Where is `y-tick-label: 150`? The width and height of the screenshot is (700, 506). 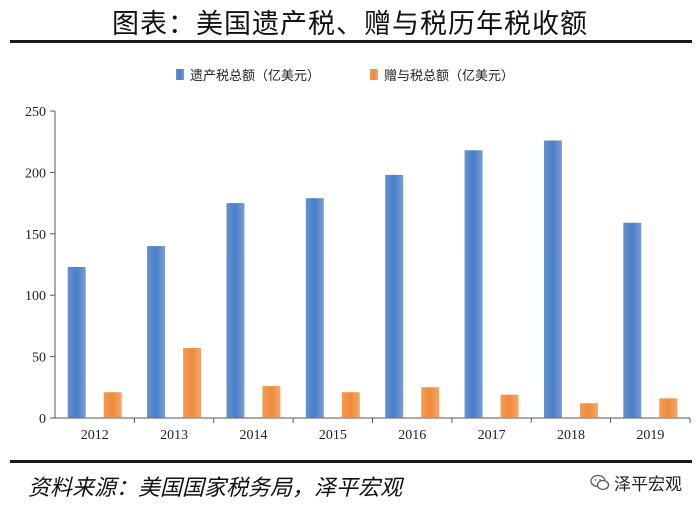
y-tick-label: 150 is located at coordinates (35, 235).